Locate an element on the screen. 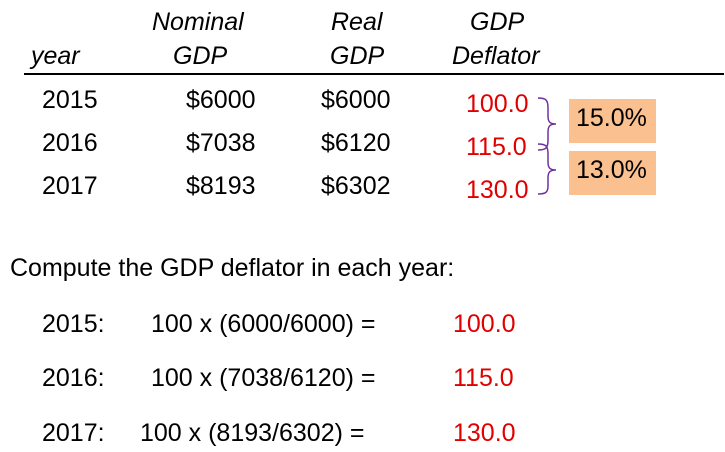 The image size is (725, 452). table-cell-real: $6120 is located at coordinates (356, 143).